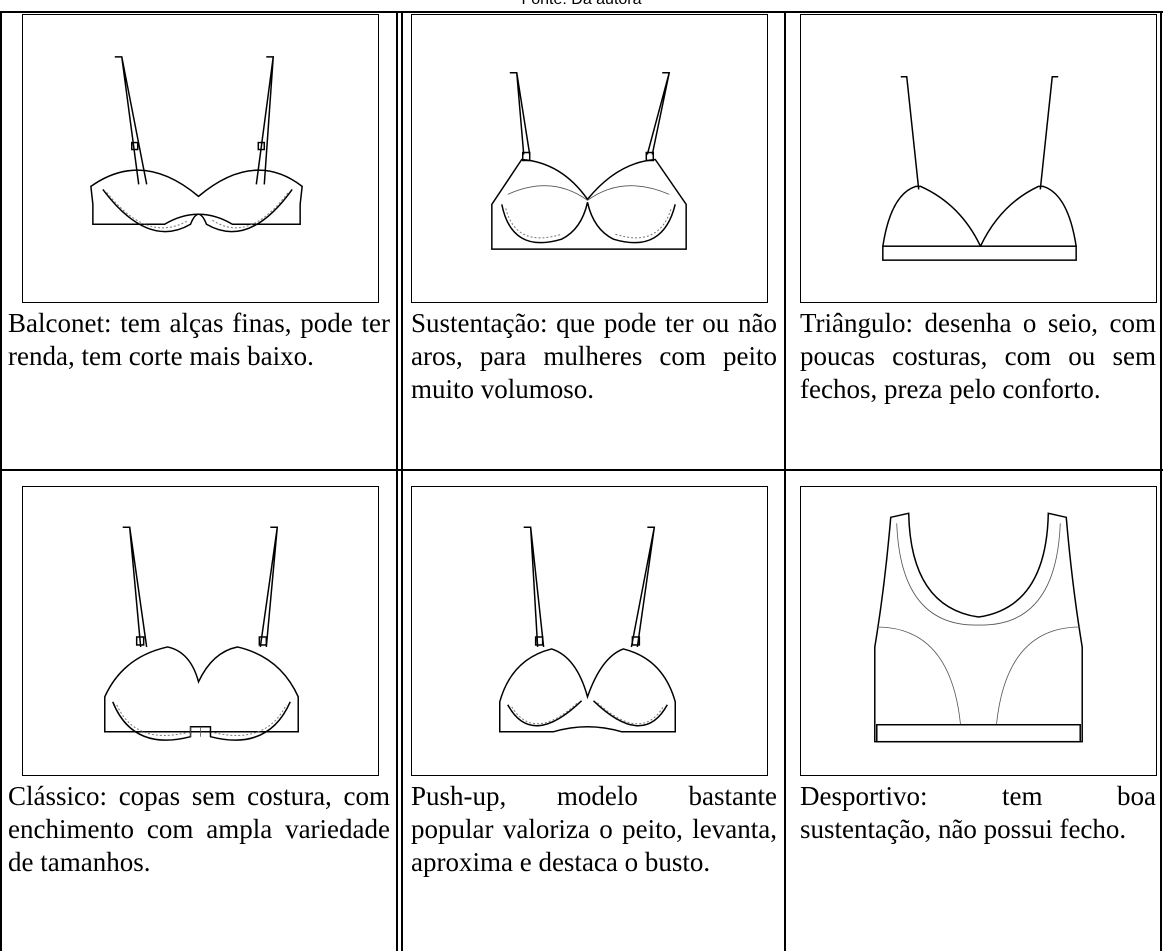 This screenshot has width=1163, height=951. What do you see at coordinates (589, 631) in the screenshot?
I see `push-up-drawing` at bounding box center [589, 631].